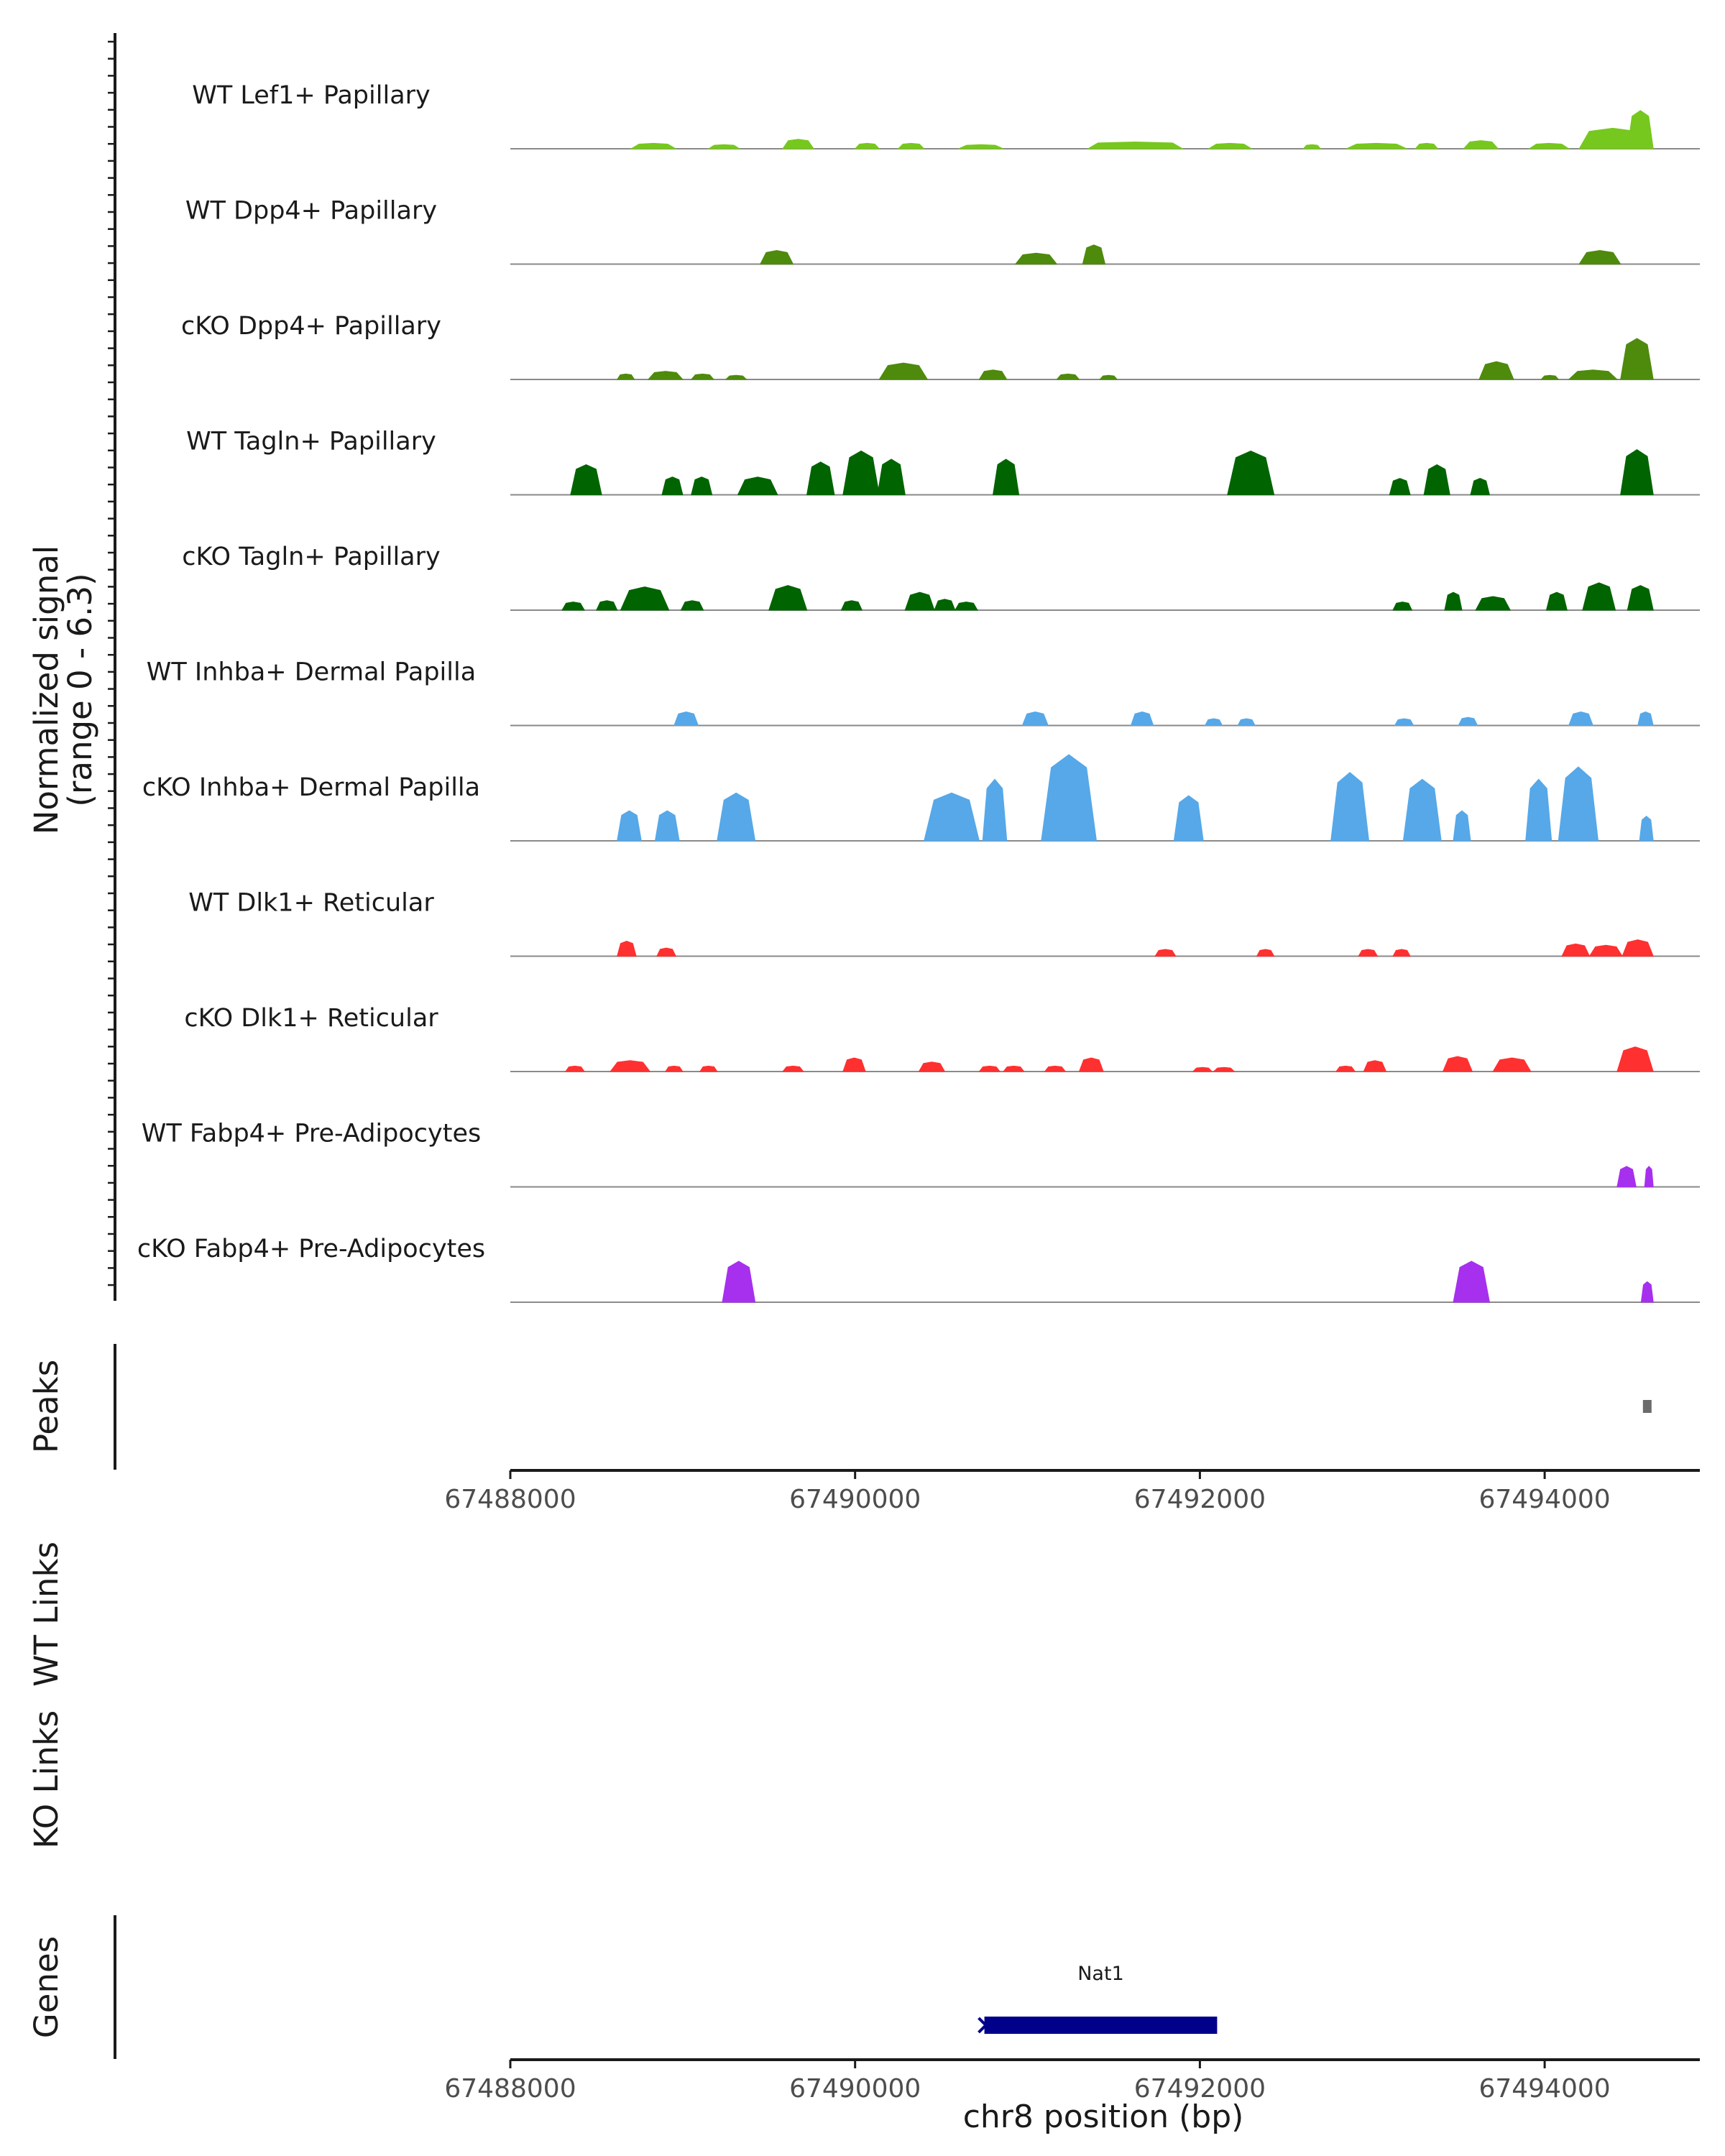 Image resolution: width=1725 pixels, height=2156 pixels. I want to click on track-label: cKO Dlk1+ Reticular, so click(311, 1018).